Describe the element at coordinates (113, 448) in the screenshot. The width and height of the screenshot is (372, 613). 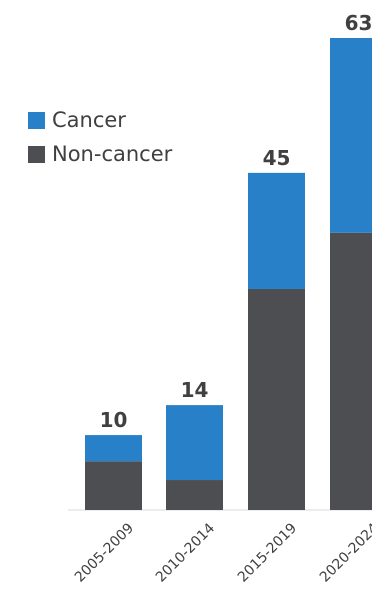
I see `bar-cancer-2005-2009` at that location.